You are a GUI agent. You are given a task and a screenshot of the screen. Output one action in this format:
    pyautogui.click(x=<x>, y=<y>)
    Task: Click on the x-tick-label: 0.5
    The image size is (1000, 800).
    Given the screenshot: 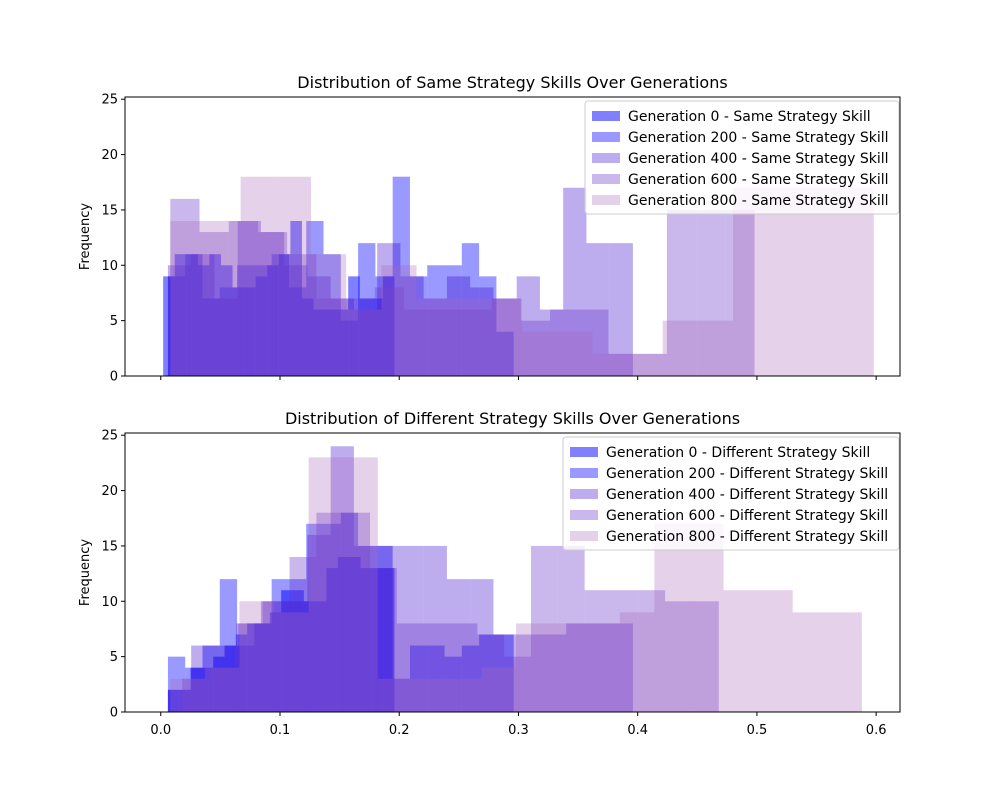 What is the action you would take?
    pyautogui.click(x=757, y=730)
    